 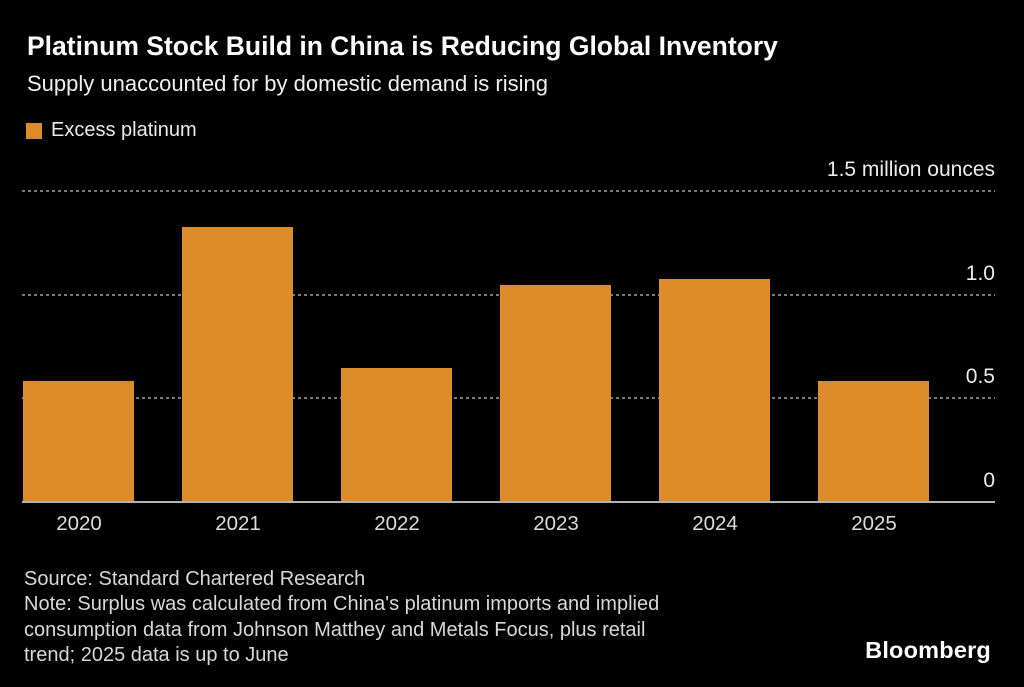 What do you see at coordinates (124, 130) in the screenshot?
I see `legend-label: Excess platinum` at bounding box center [124, 130].